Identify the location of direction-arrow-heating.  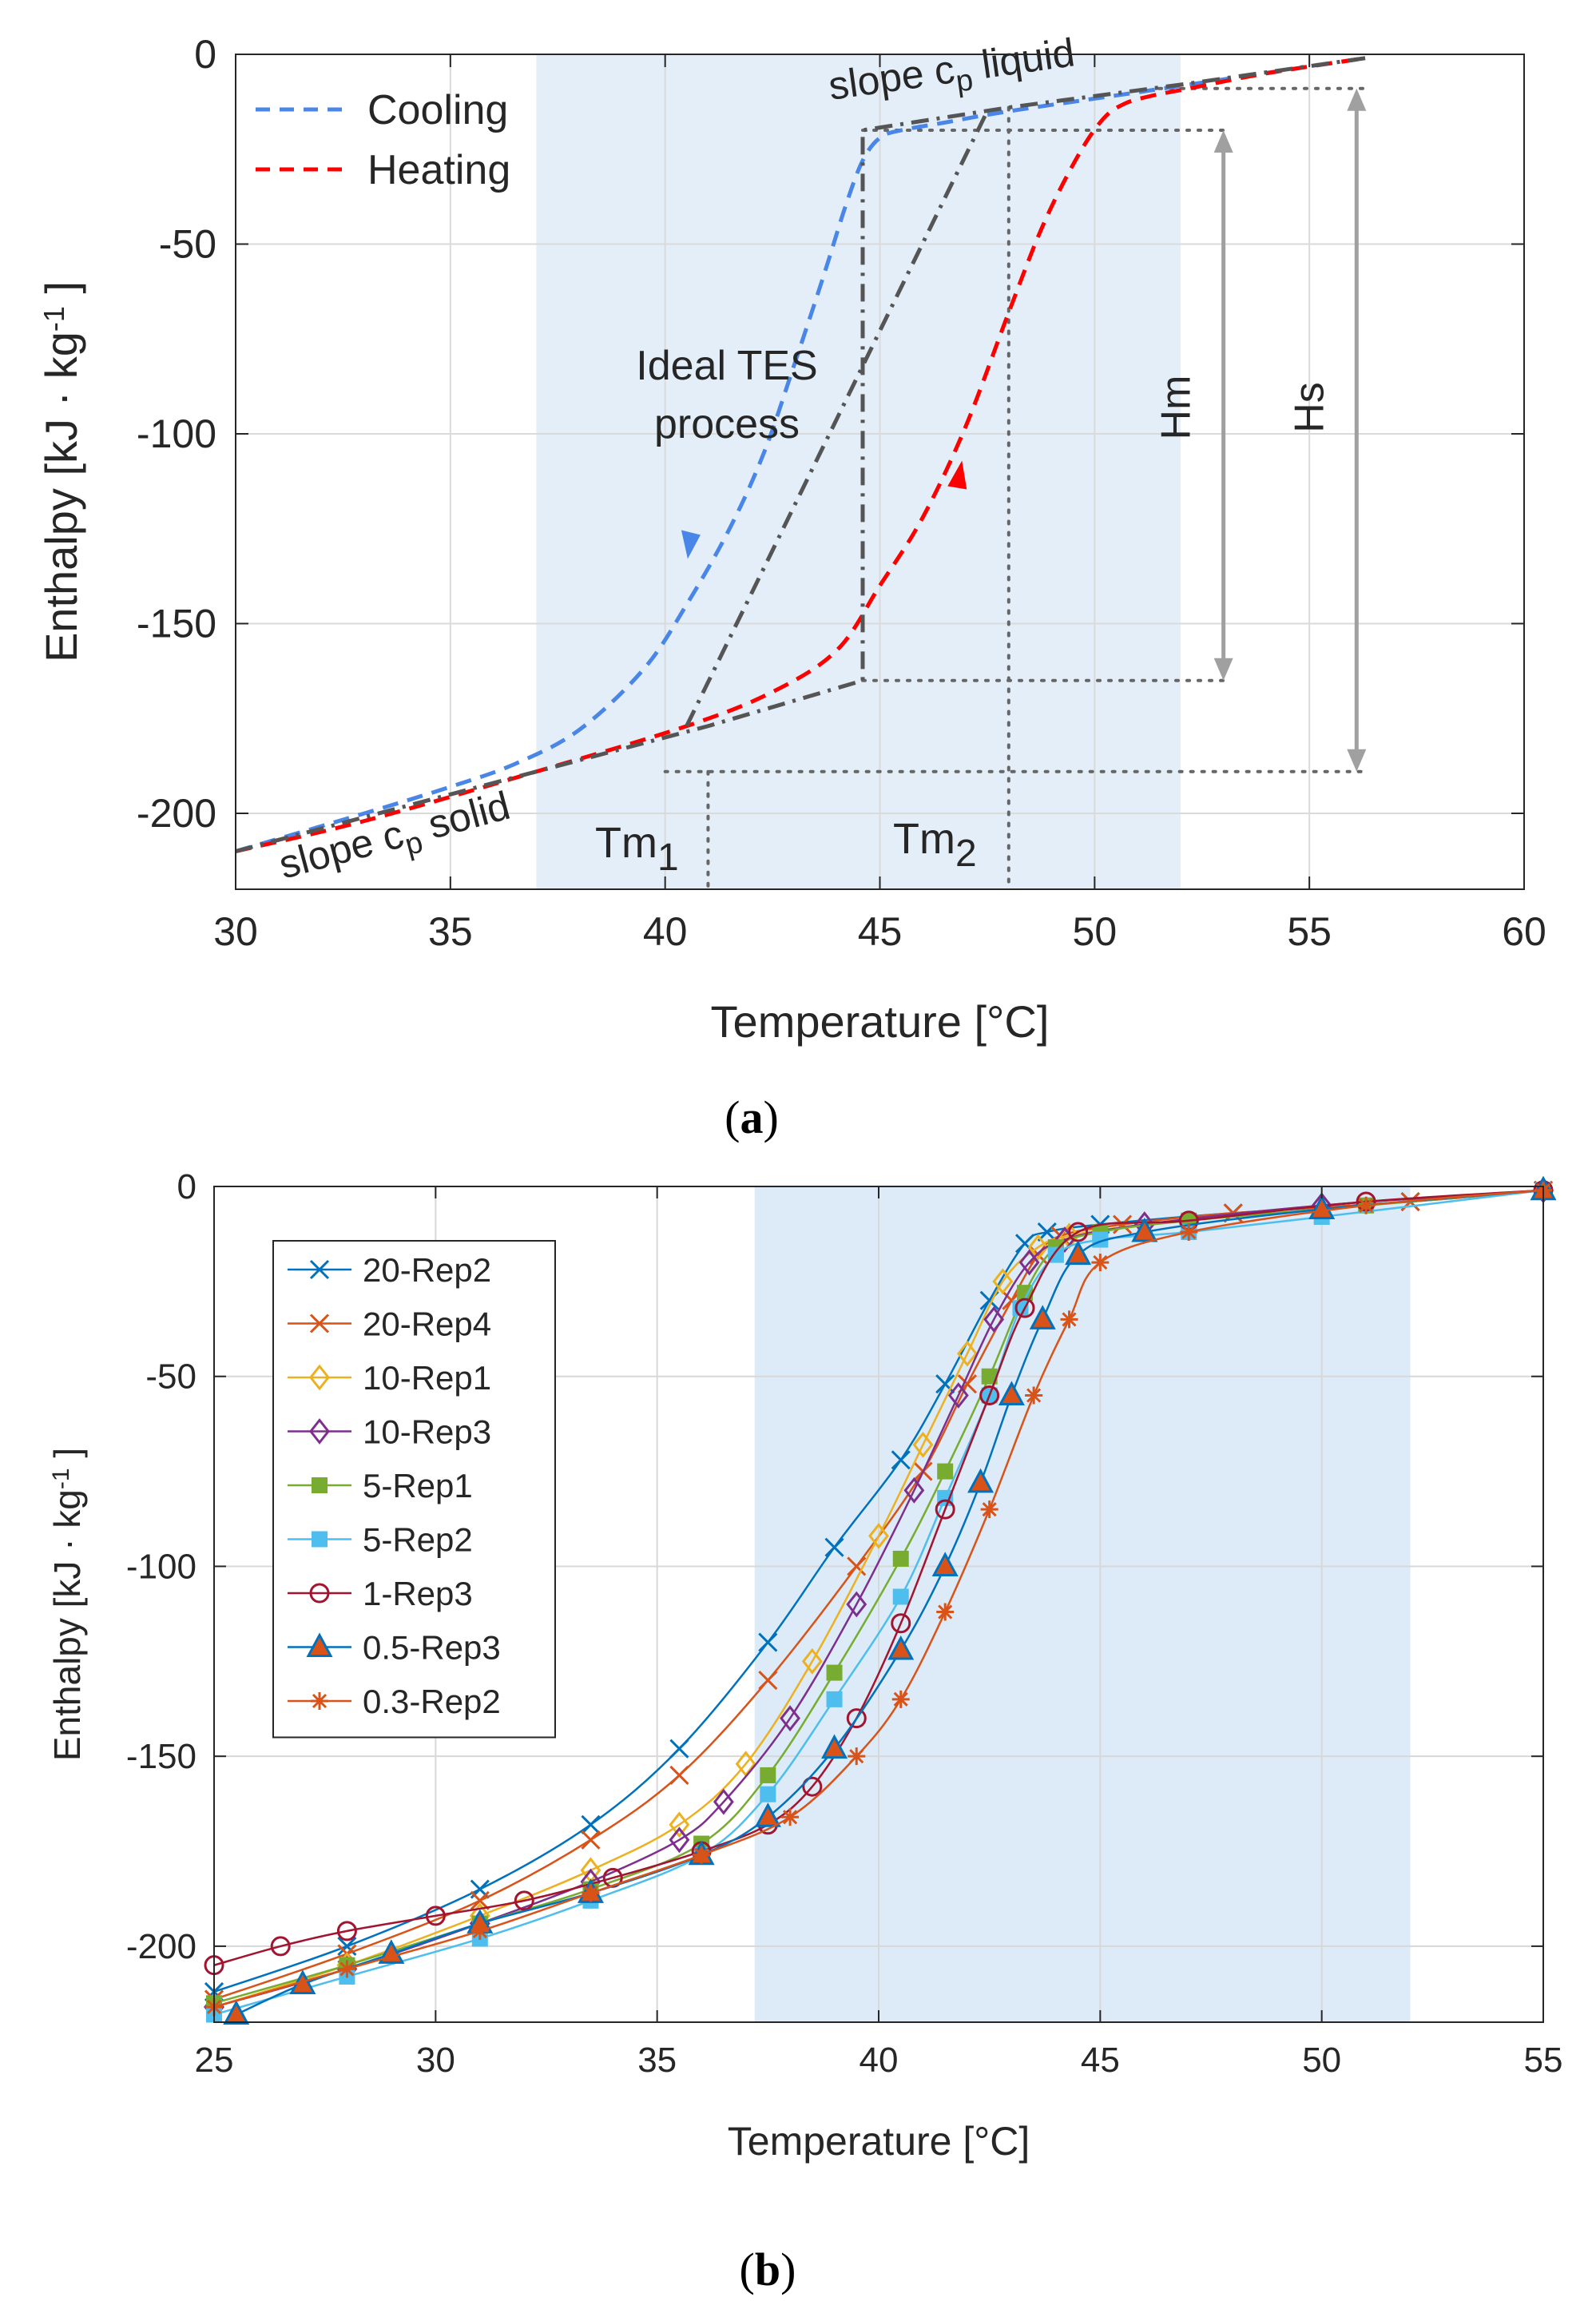
(957, 475).